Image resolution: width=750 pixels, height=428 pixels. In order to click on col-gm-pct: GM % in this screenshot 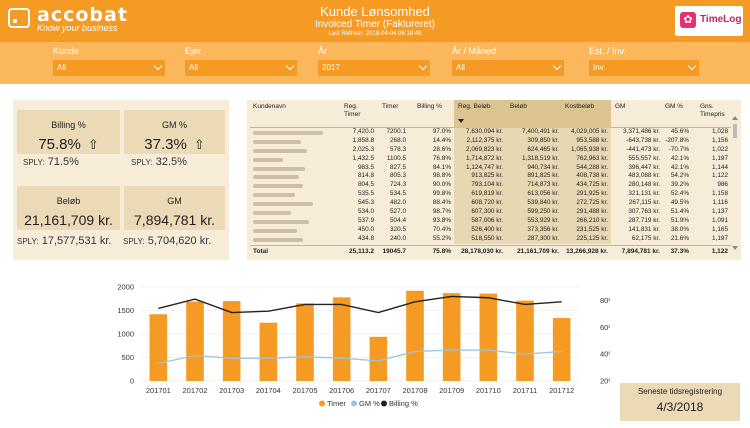, I will do `click(674, 106)`.